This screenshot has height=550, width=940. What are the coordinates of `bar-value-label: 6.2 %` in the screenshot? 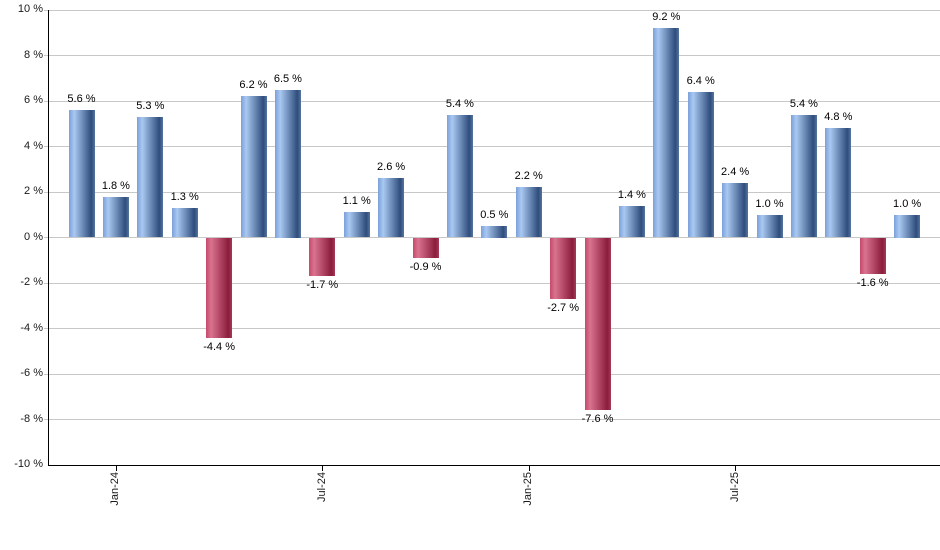 It's located at (253, 85).